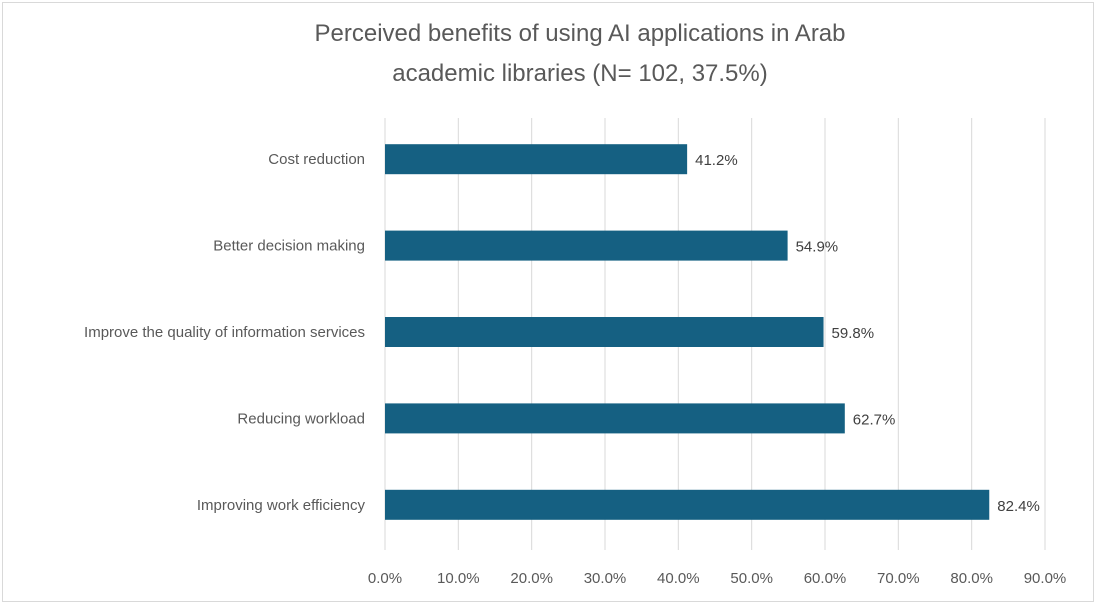 The image size is (1098, 606). Describe the element at coordinates (751, 578) in the screenshot. I see `x-tick-label: 50.0%` at that location.